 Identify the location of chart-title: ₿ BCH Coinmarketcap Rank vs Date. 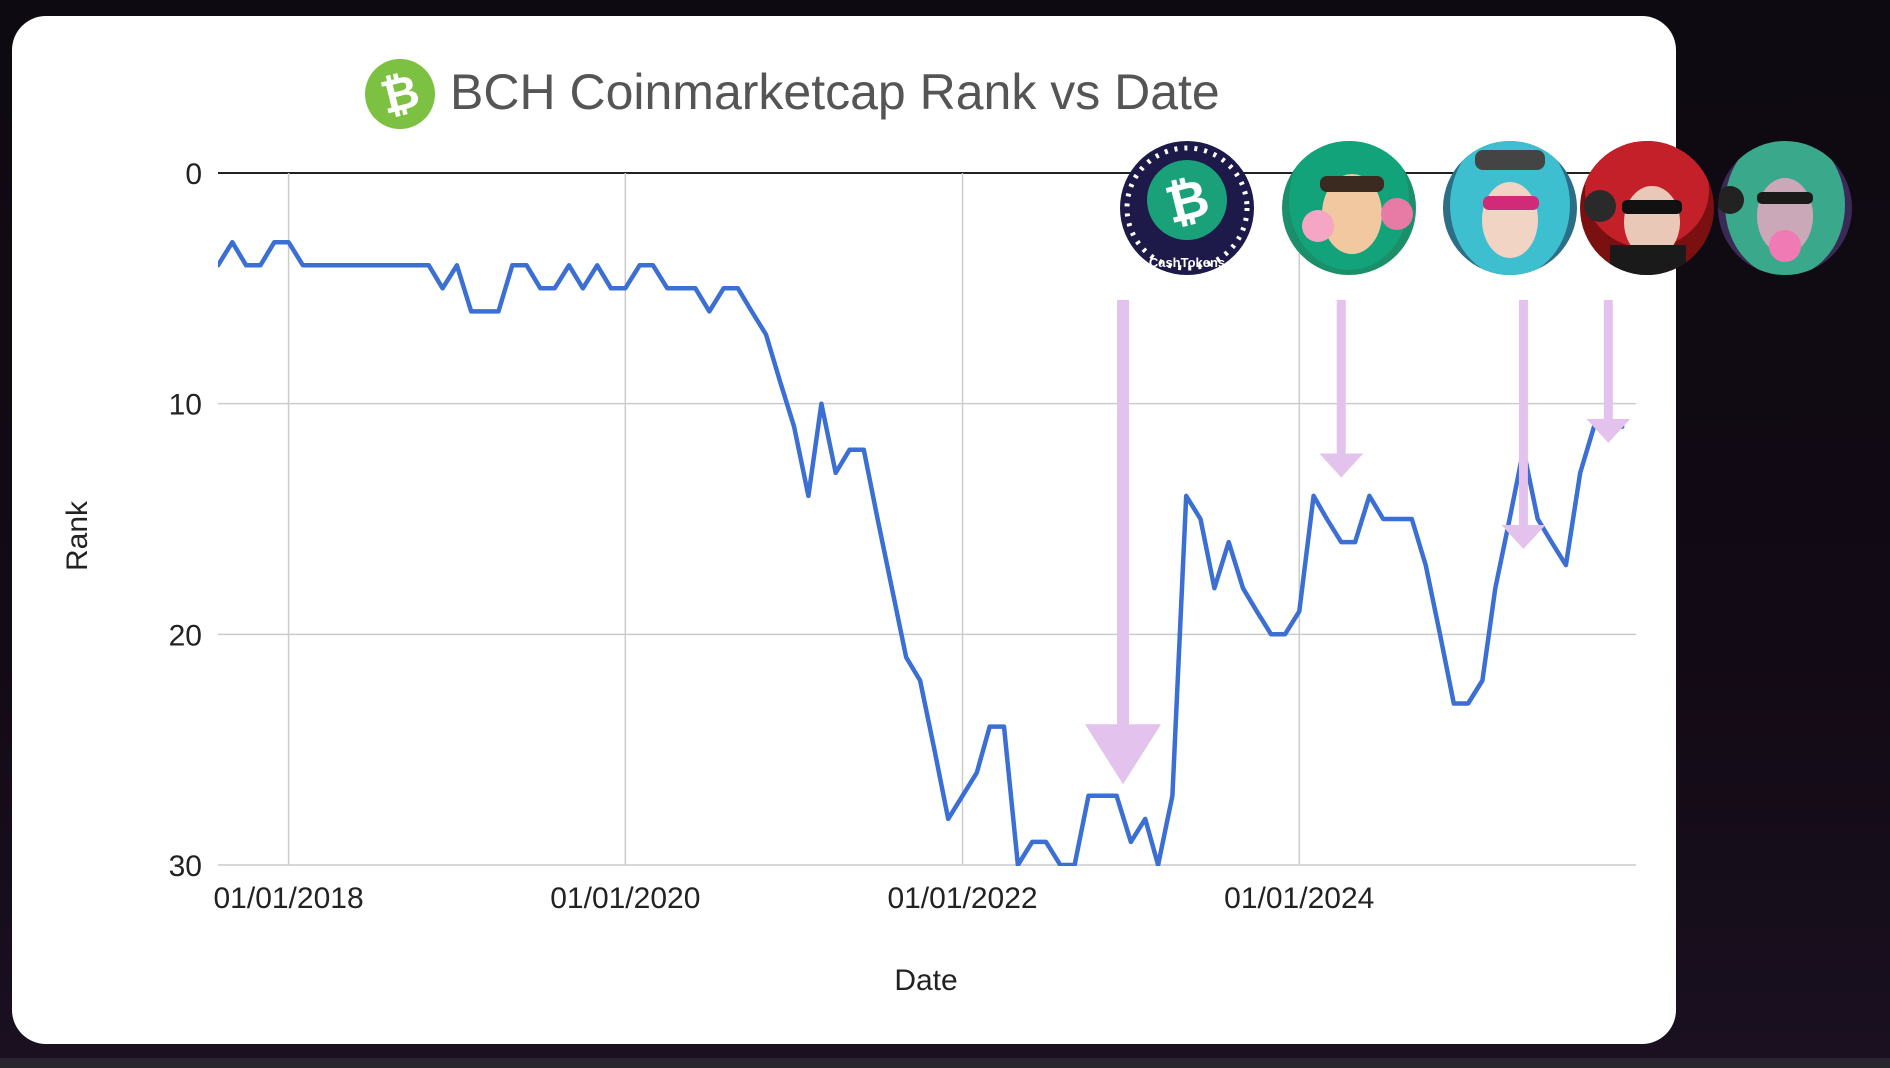
(792, 94).